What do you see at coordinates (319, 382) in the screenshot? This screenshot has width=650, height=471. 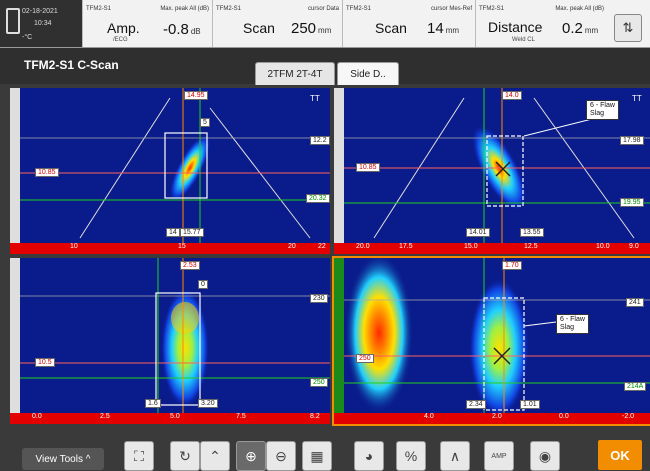 I see `cursor-label-right-bottom: 250` at bounding box center [319, 382].